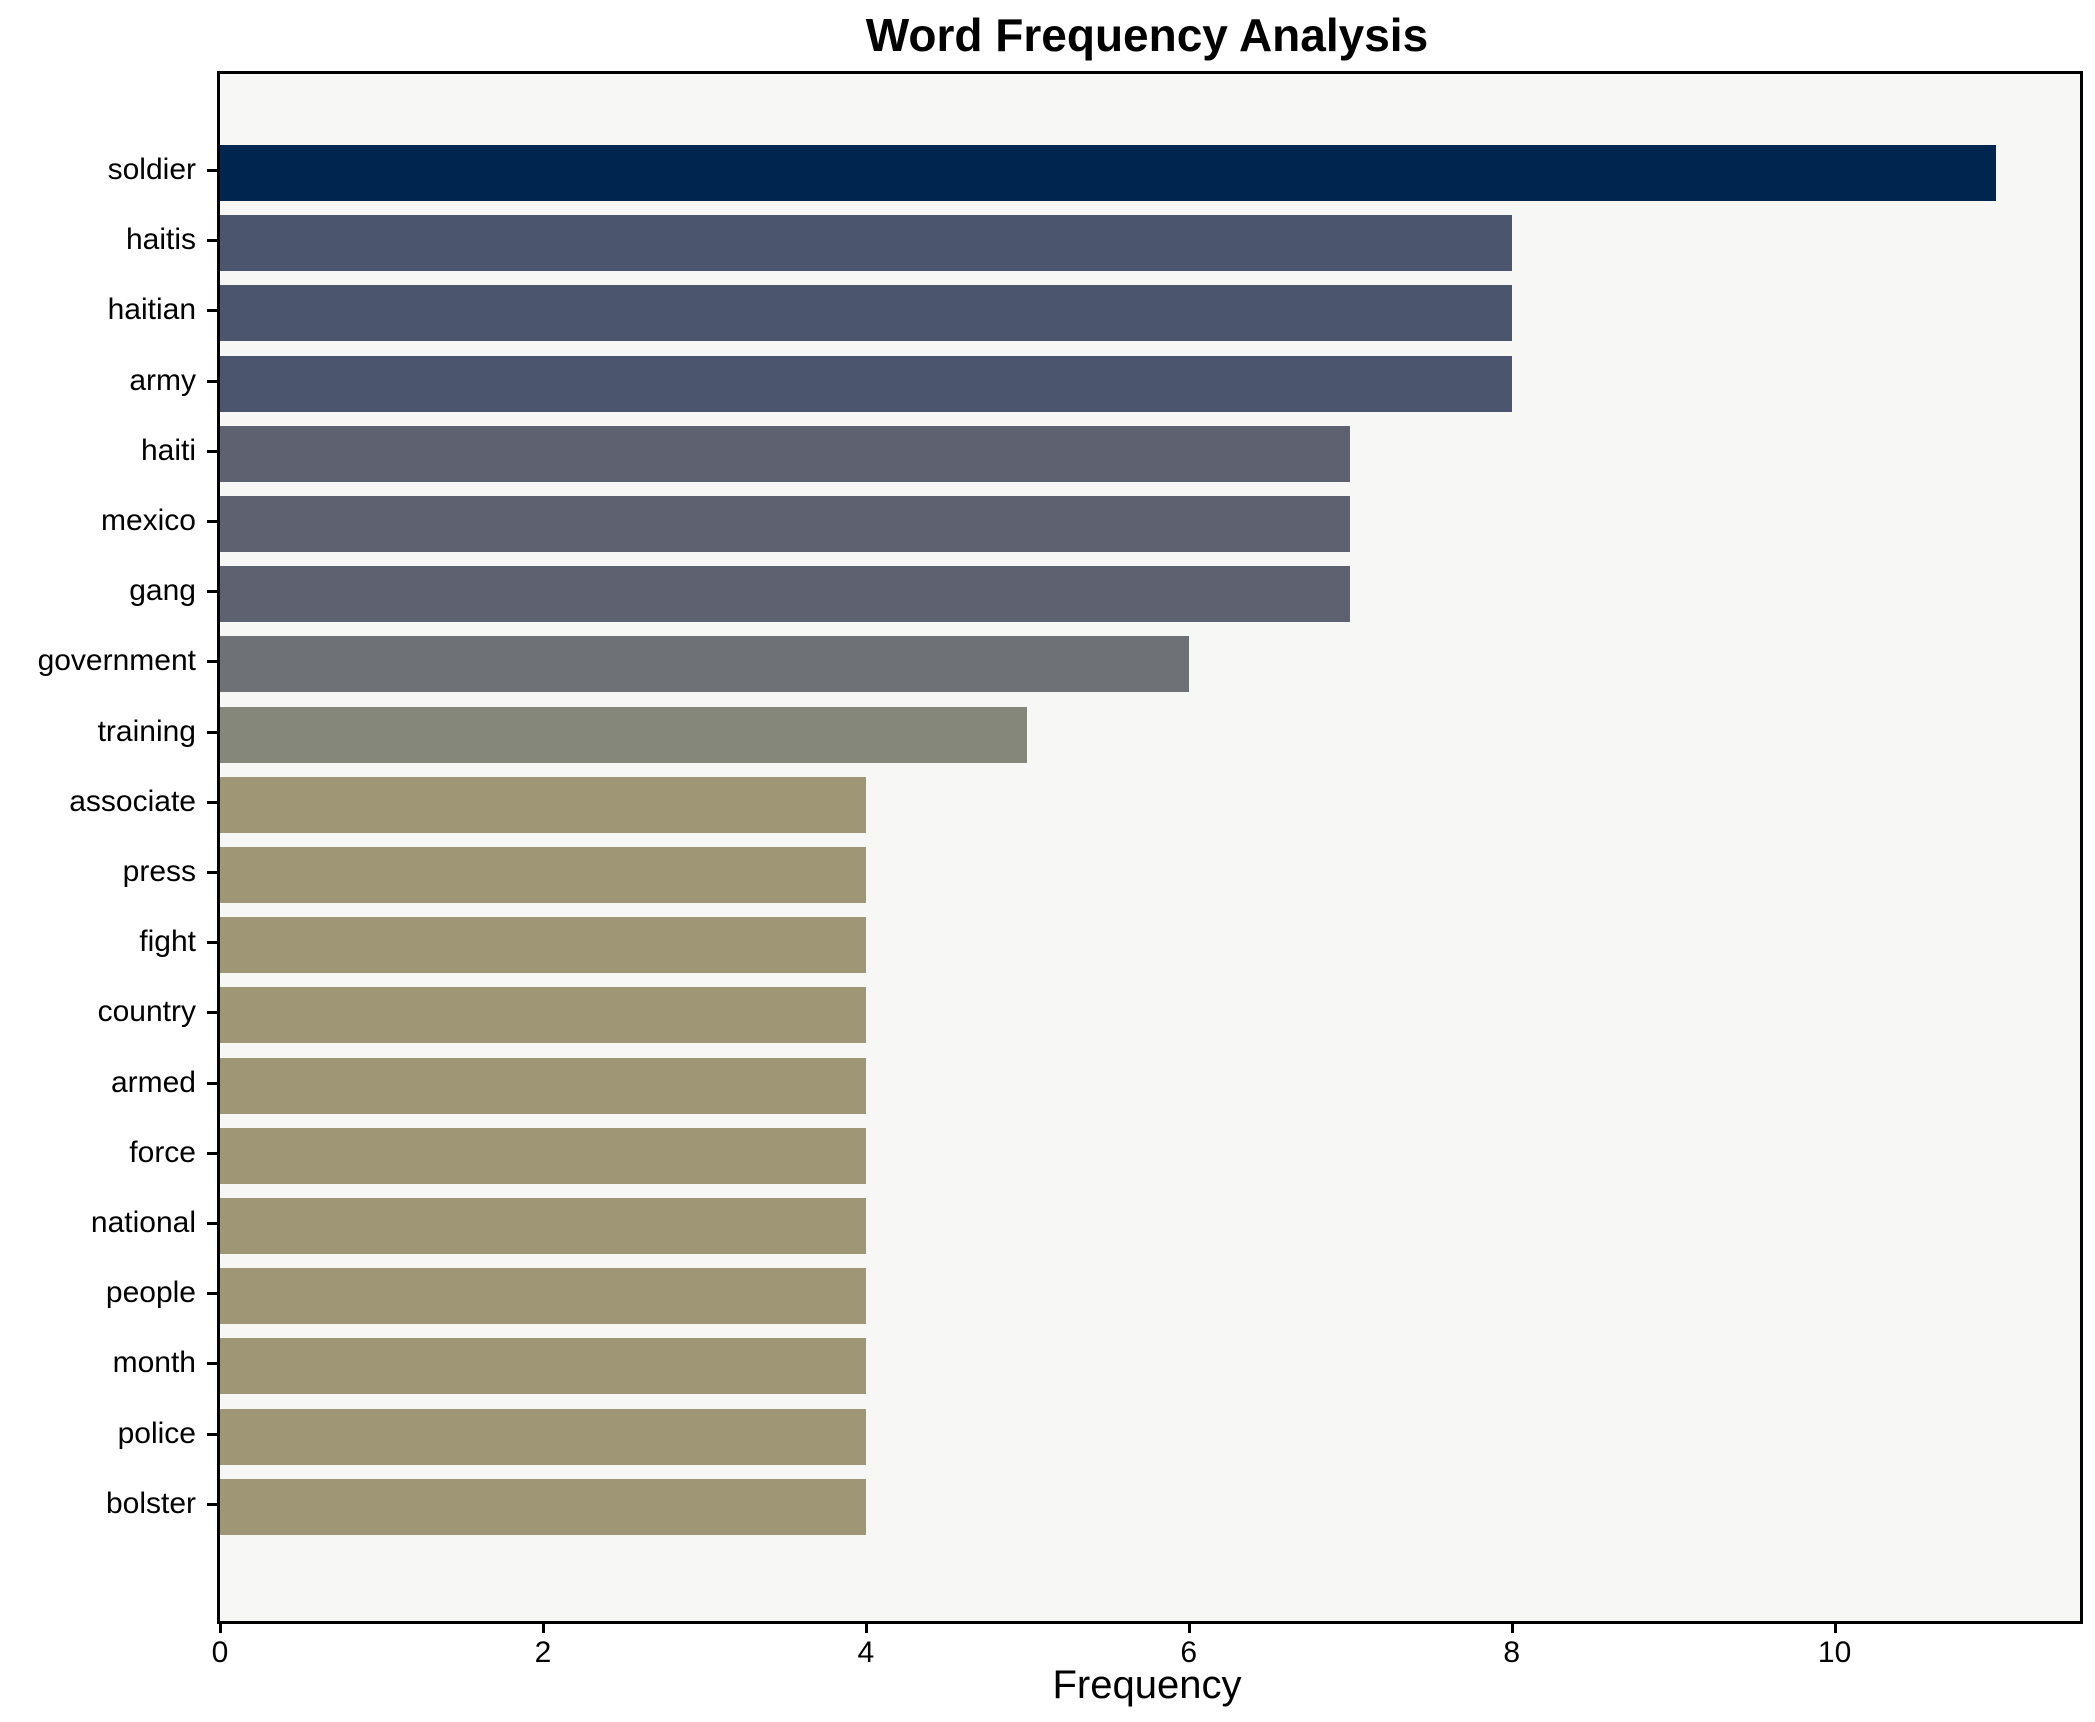 Image resolution: width=2095 pixels, height=1722 pixels. I want to click on y-tick-label-soldier: soldier, so click(151, 169).